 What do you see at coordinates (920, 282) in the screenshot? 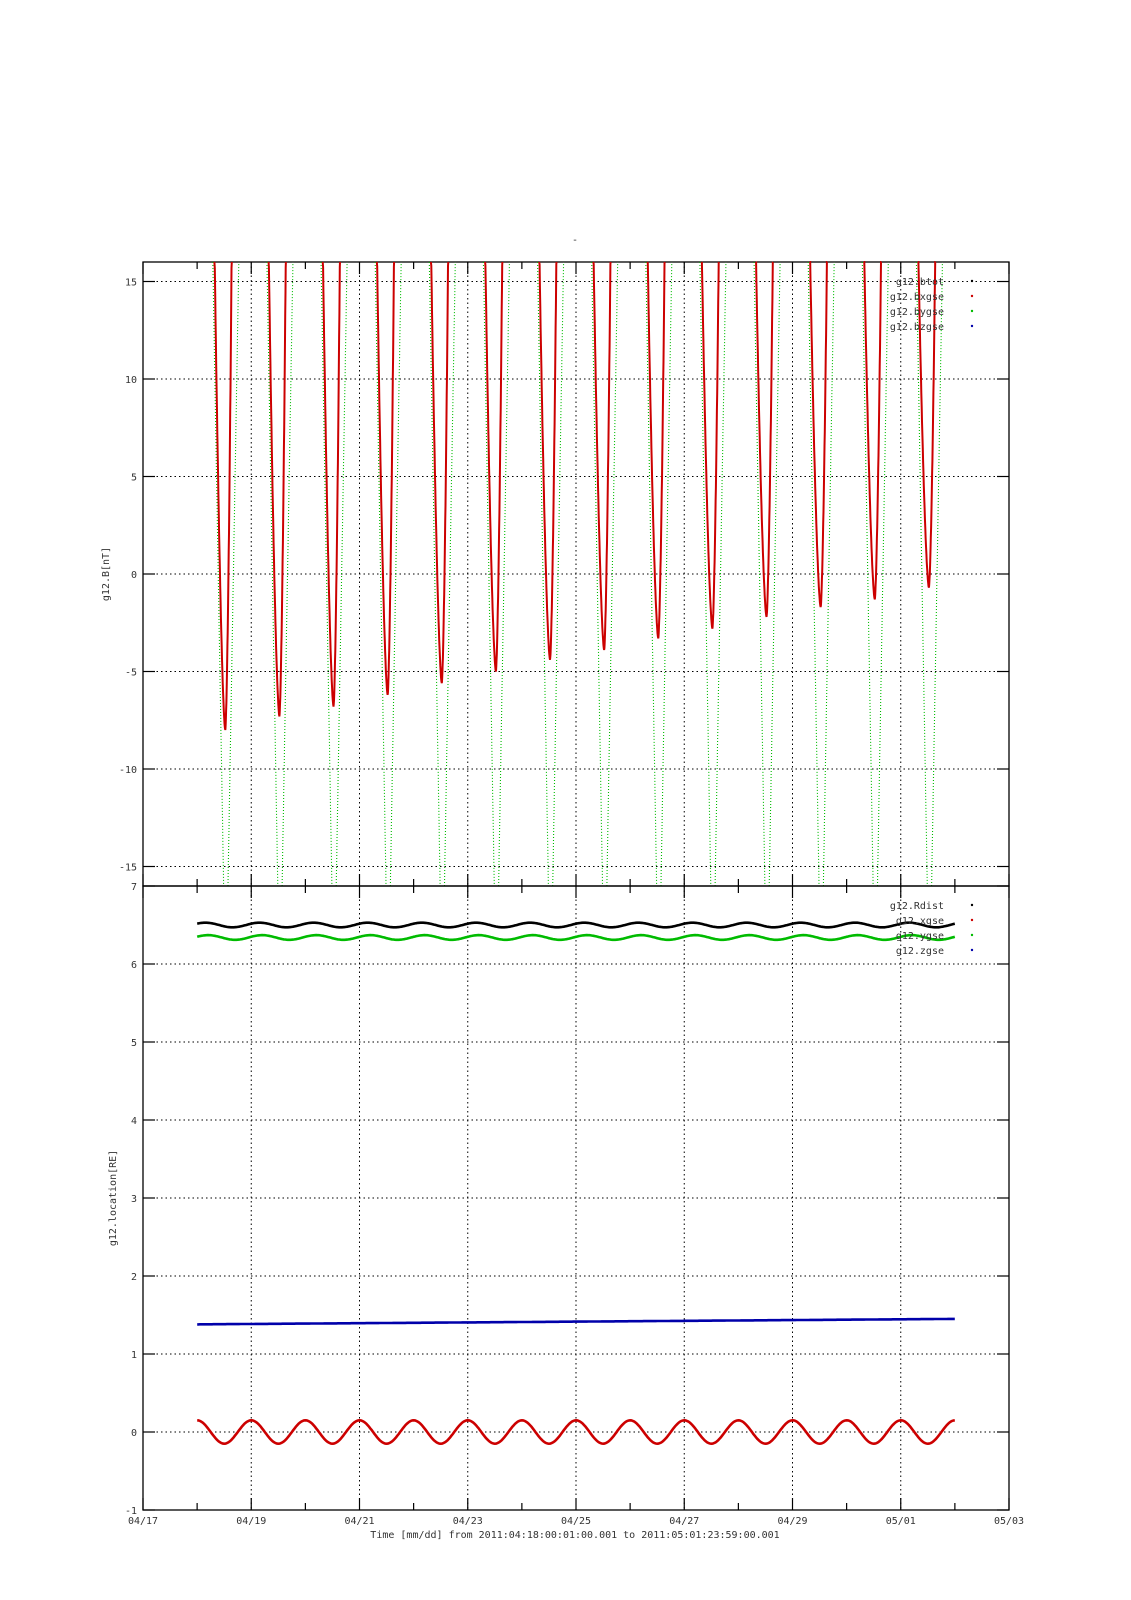
I see `legend-entry-label: g12.btot` at bounding box center [920, 282].